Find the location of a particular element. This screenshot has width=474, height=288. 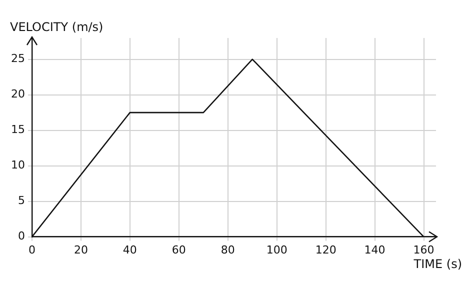

x-tick-label: 40 is located at coordinates (129, 249).